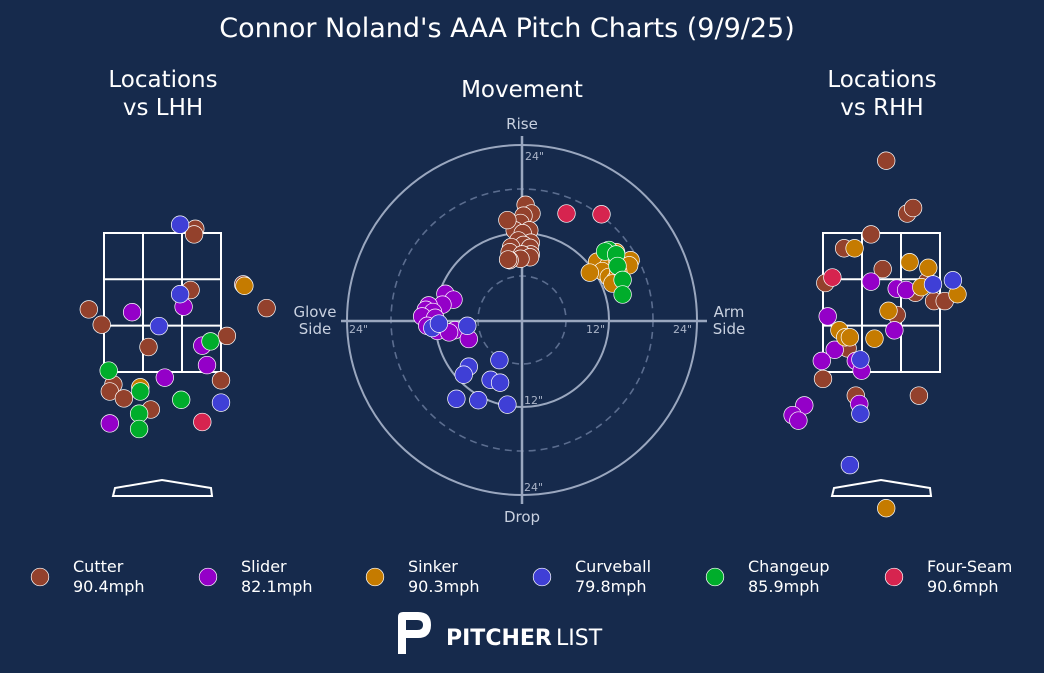 This screenshot has width=1044, height=673. What do you see at coordinates (542, 577) in the screenshot?
I see `legend-marker-curveball` at bounding box center [542, 577].